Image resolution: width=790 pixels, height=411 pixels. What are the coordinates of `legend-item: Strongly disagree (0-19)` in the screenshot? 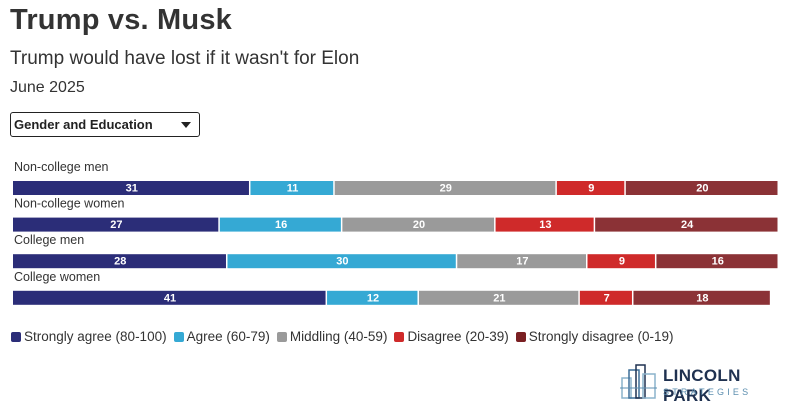 It's located at (594, 336).